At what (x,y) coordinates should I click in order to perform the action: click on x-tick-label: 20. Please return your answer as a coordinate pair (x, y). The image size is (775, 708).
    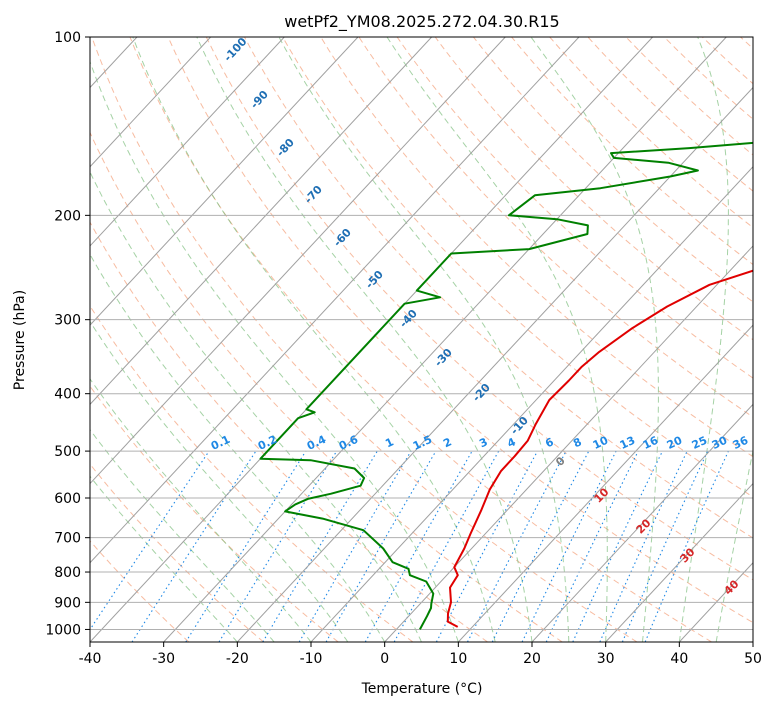
    Looking at the image, I should click on (532, 659).